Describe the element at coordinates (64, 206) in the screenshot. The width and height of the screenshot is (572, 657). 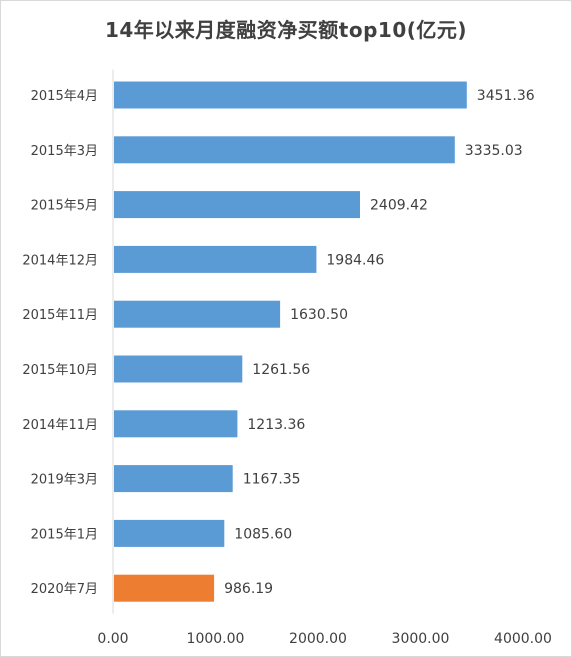
I see `category-label: 2015年5月` at that location.